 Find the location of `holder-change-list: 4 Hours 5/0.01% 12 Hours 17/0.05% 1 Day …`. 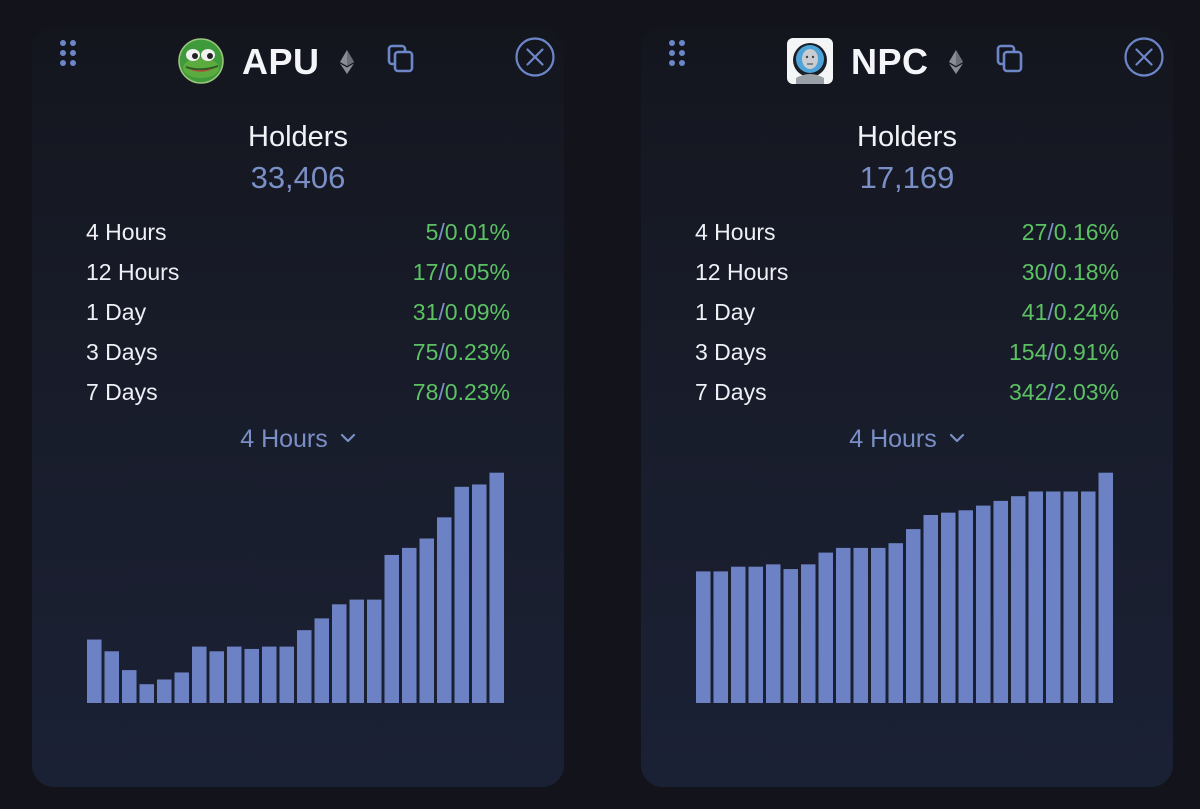

holder-change-list: 4 Hours 5/0.01% 12 Hours 17/0.05% 1 Day … is located at coordinates (298, 312).